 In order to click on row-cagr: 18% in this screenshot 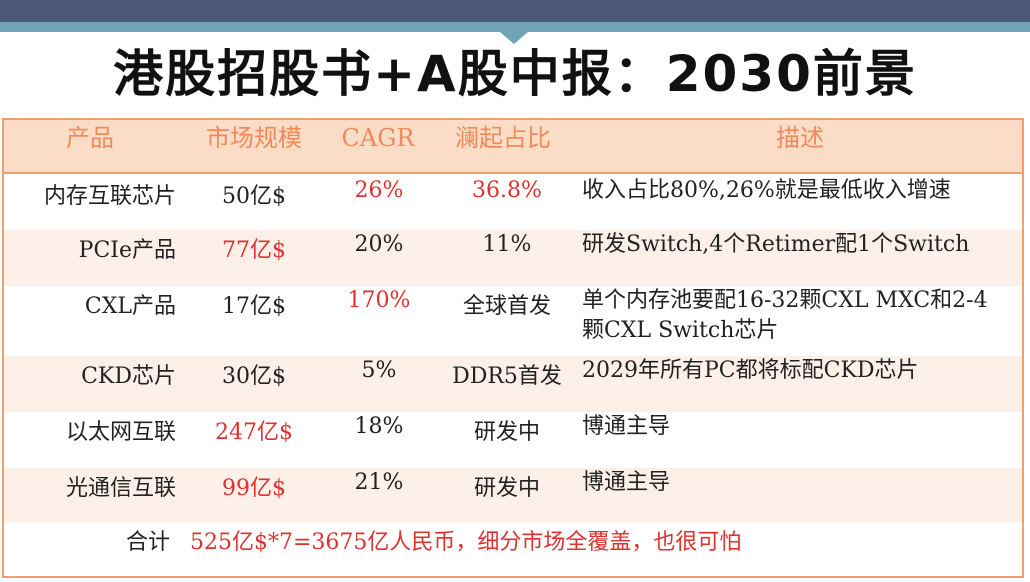, I will do `click(379, 426)`.